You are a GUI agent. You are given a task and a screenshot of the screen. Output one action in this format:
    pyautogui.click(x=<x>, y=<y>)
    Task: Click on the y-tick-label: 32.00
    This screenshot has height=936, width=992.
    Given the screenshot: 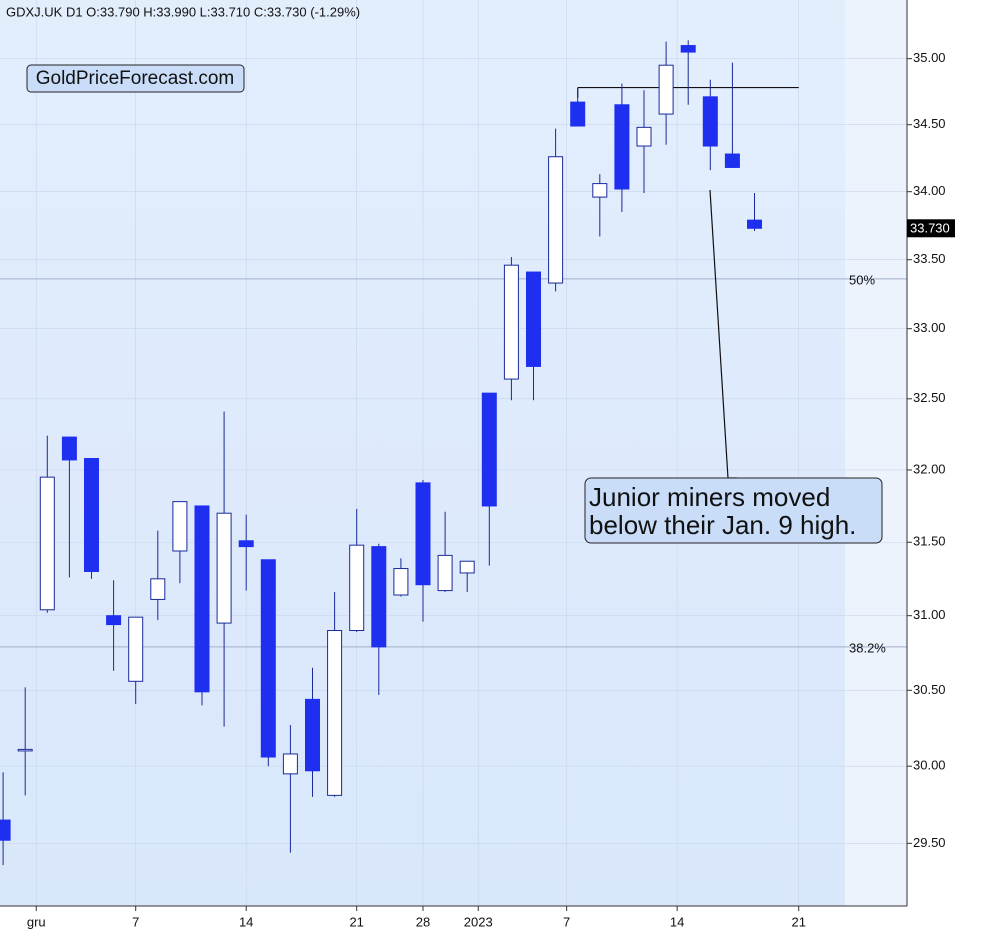 What is the action you would take?
    pyautogui.click(x=929, y=468)
    